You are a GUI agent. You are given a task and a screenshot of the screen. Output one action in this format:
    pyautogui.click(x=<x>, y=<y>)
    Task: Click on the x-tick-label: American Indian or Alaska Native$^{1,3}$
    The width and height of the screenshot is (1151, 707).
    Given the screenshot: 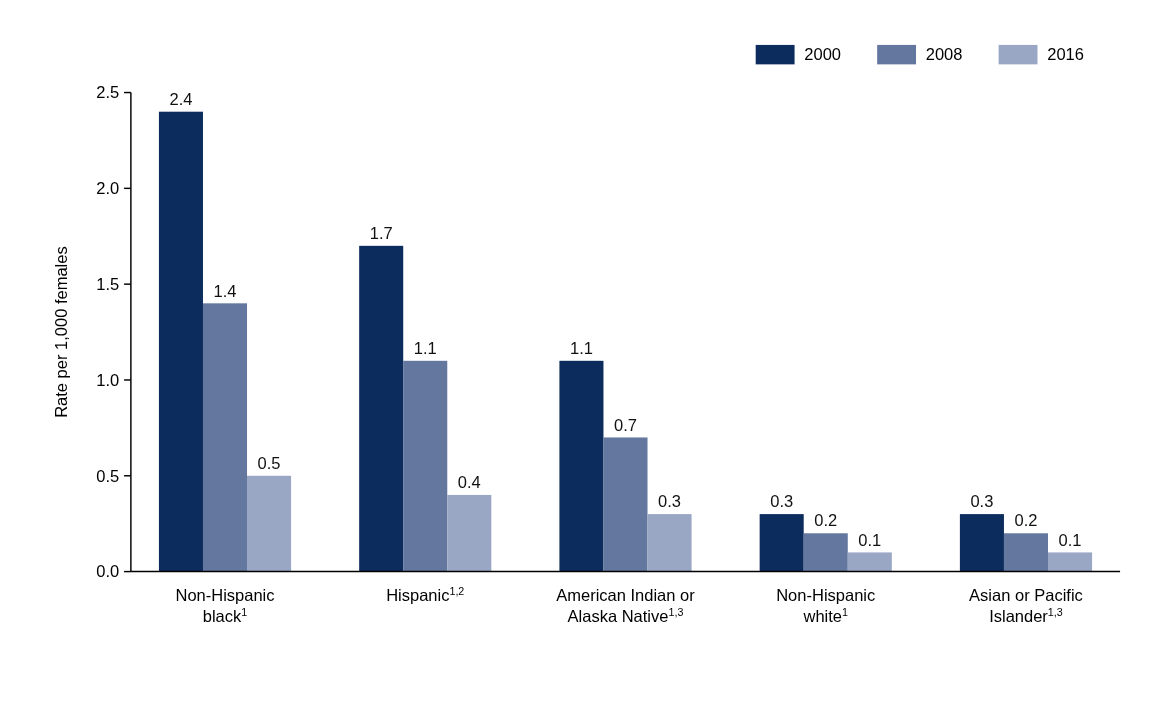 What is the action you would take?
    pyautogui.click(x=626, y=605)
    